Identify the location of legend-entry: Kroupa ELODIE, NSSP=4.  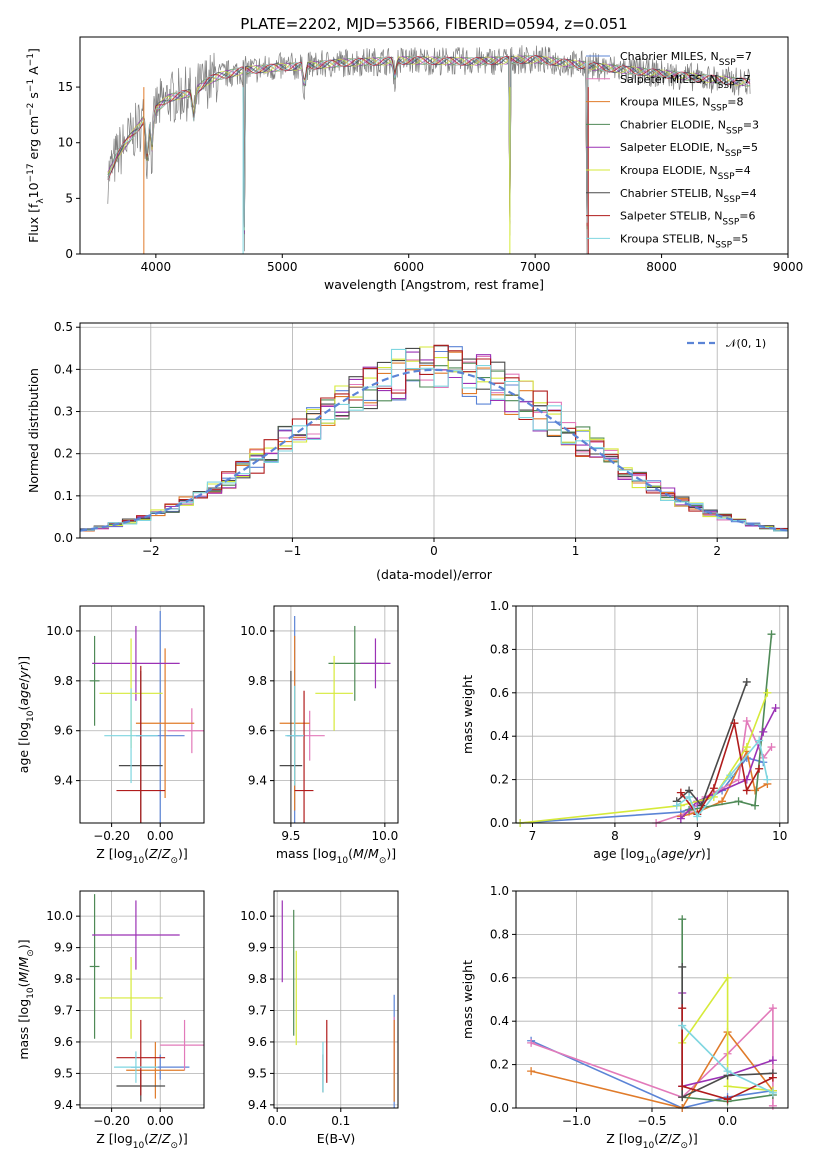
(685, 173).